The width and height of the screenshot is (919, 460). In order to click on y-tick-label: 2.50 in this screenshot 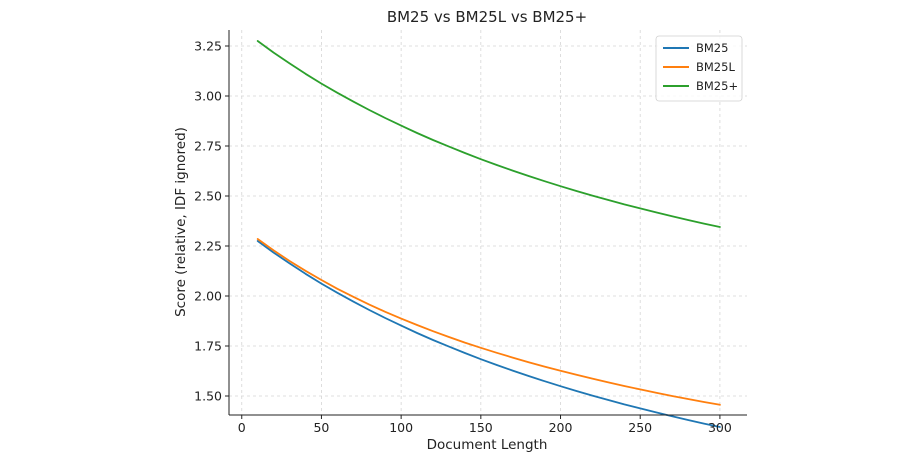, I will do `click(208, 196)`.